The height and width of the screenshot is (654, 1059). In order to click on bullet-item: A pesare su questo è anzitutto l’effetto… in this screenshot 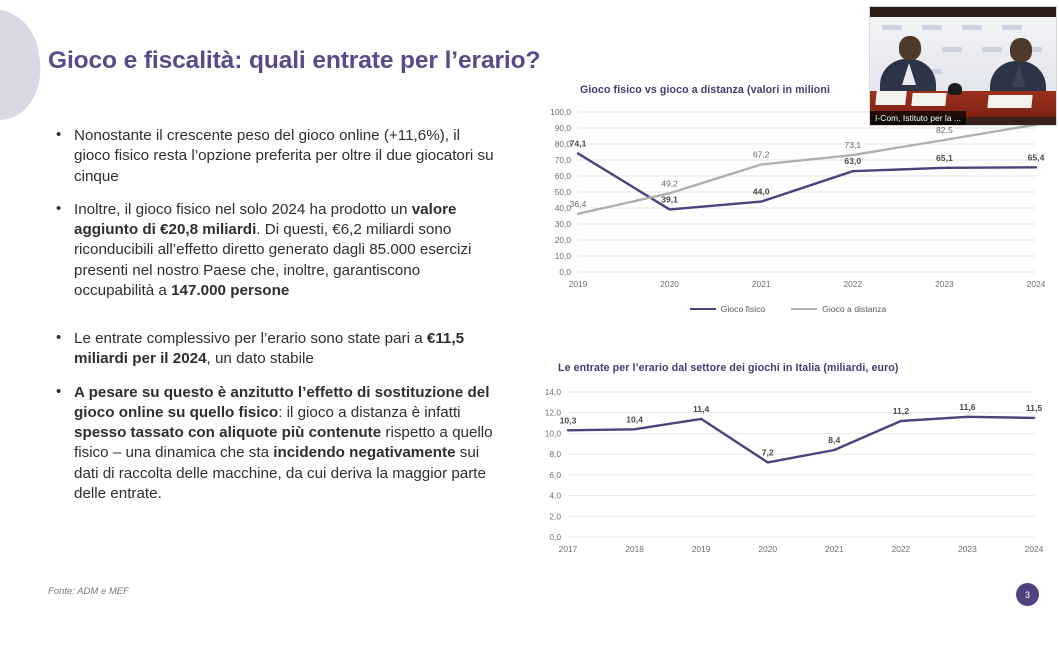, I will do `click(276, 443)`.